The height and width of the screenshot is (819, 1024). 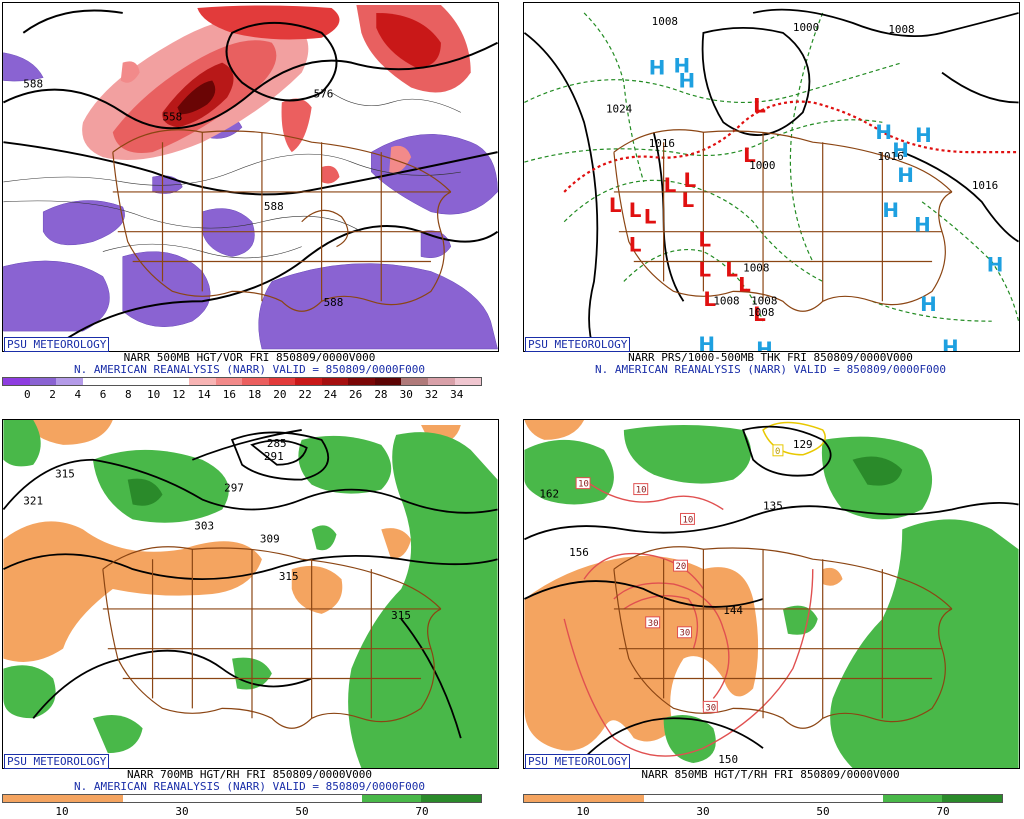 I want to click on contour-label: 144, so click(x=733, y=610).